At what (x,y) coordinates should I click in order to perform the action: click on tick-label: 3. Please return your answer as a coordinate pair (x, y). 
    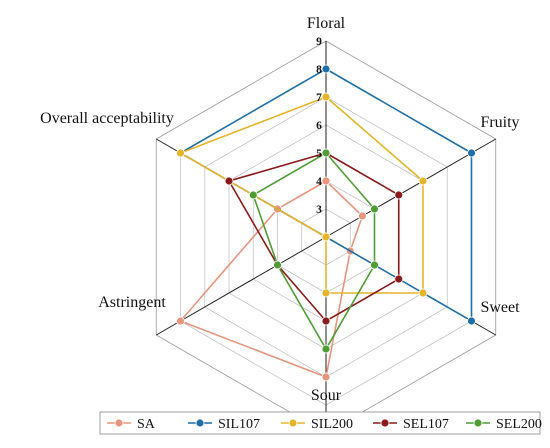
    Looking at the image, I should click on (319, 210).